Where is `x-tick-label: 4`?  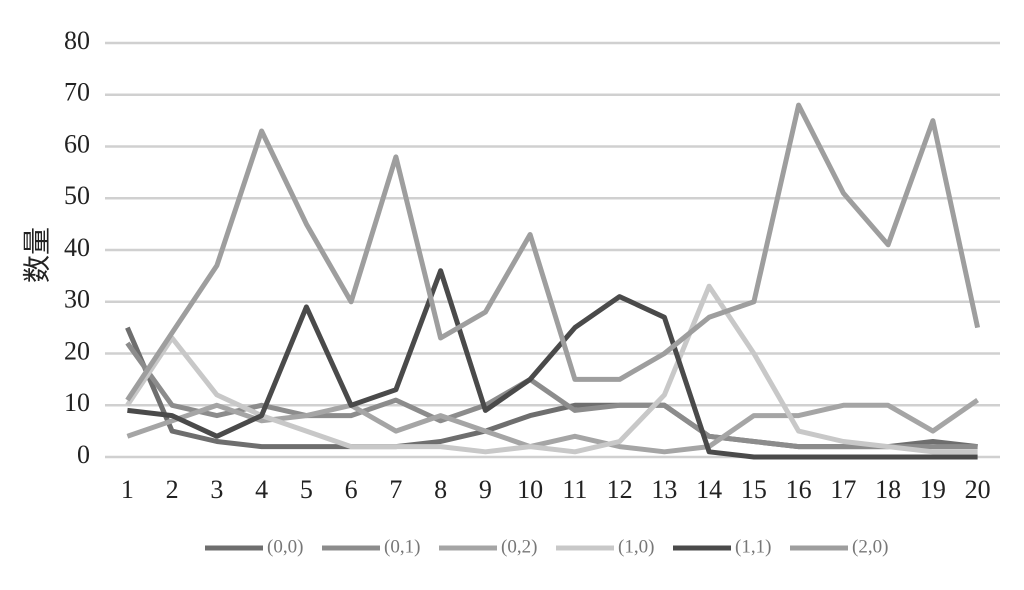
x-tick-label: 4 is located at coordinates (261, 489).